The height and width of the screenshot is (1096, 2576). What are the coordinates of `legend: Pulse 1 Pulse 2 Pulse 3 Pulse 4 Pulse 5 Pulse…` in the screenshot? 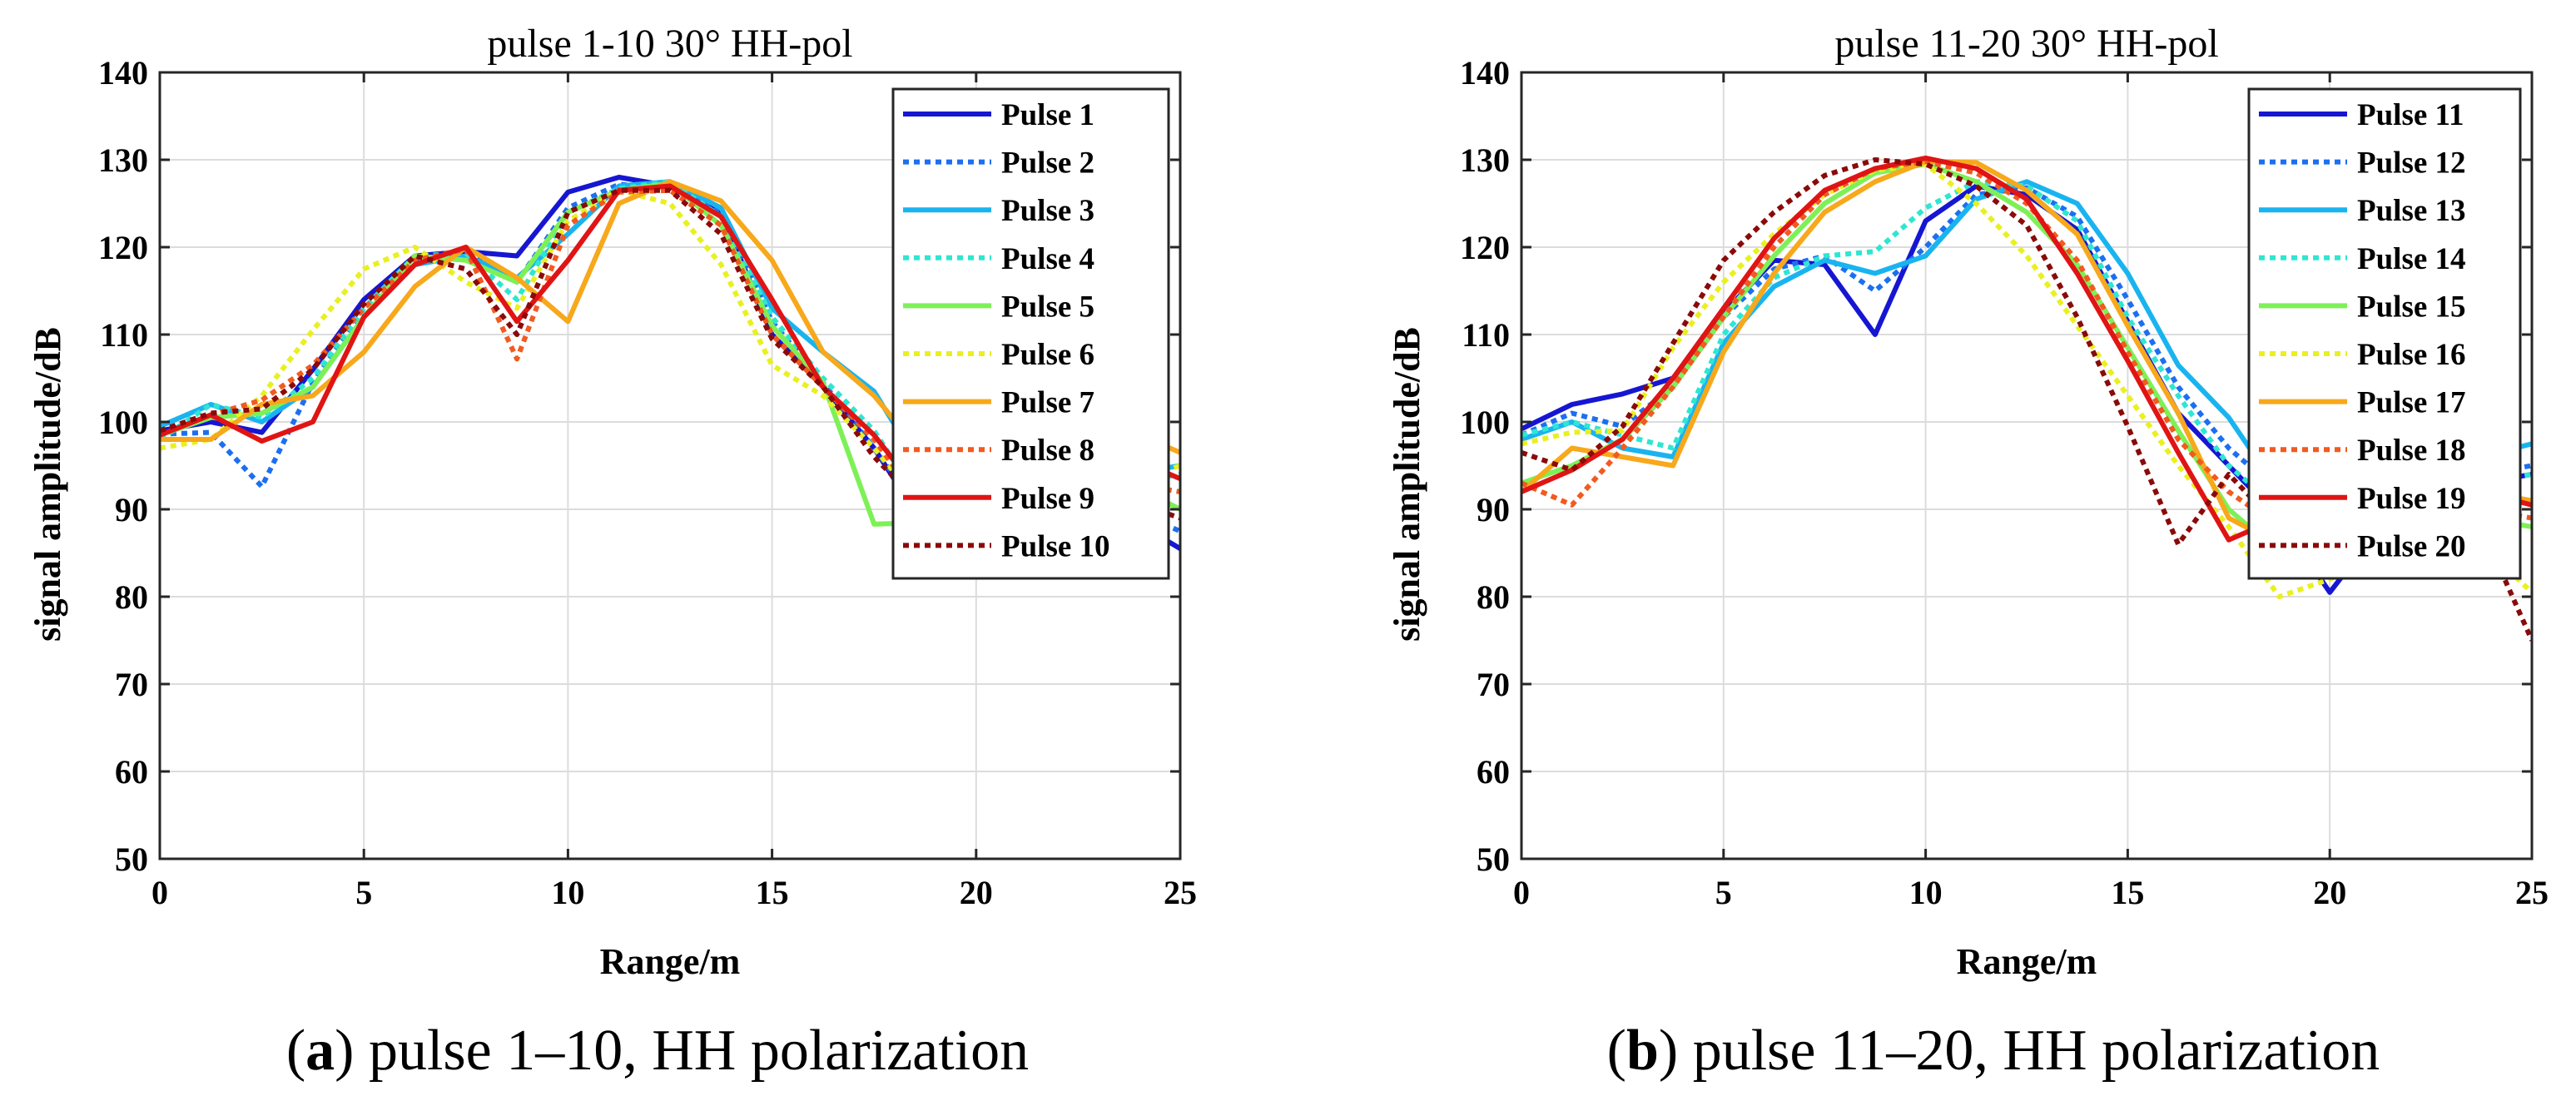 It's located at (1030, 333).